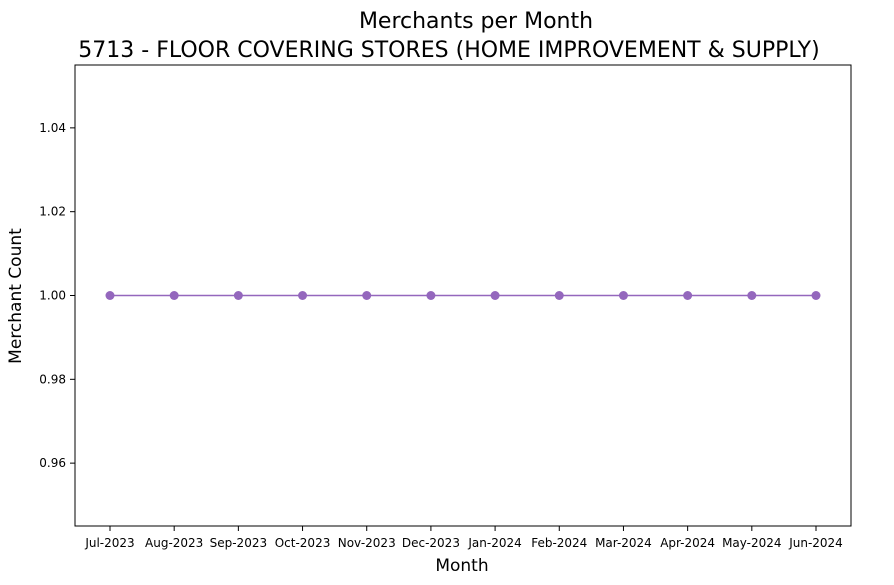 The height and width of the screenshot is (585, 894). What do you see at coordinates (751, 543) in the screenshot?
I see `x-tick-label: May-2024` at bounding box center [751, 543].